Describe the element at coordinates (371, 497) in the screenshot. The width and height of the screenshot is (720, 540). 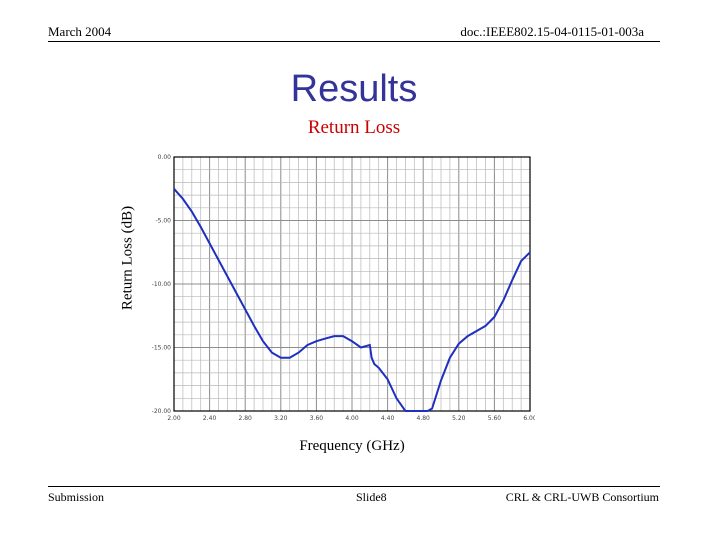
I see `footer-slide-number: Slide8` at that location.